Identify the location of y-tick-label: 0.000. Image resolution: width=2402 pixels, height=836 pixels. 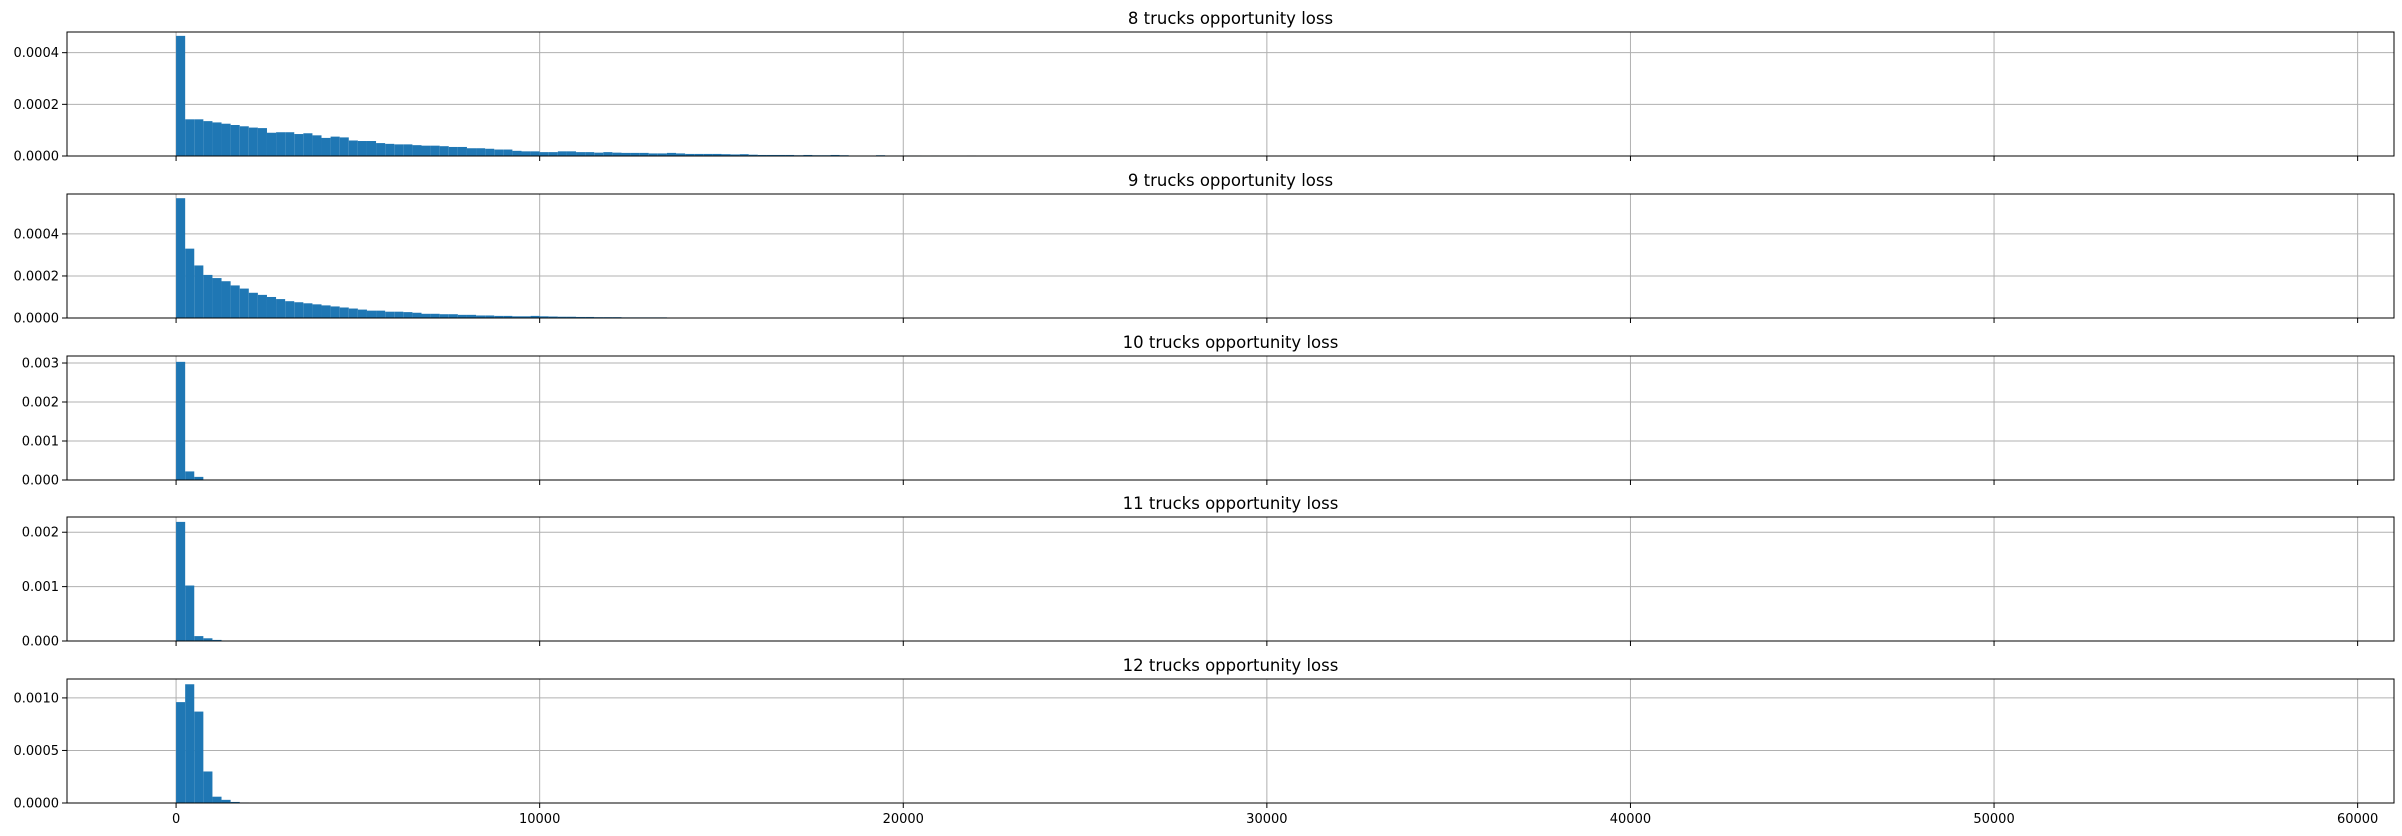
(40, 481).